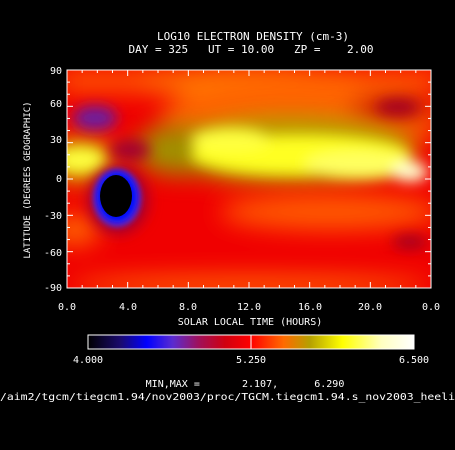 The width and height of the screenshot is (455, 450). What do you see at coordinates (251, 360) in the screenshot?
I see `colorbar-mid-label: 5.250` at bounding box center [251, 360].